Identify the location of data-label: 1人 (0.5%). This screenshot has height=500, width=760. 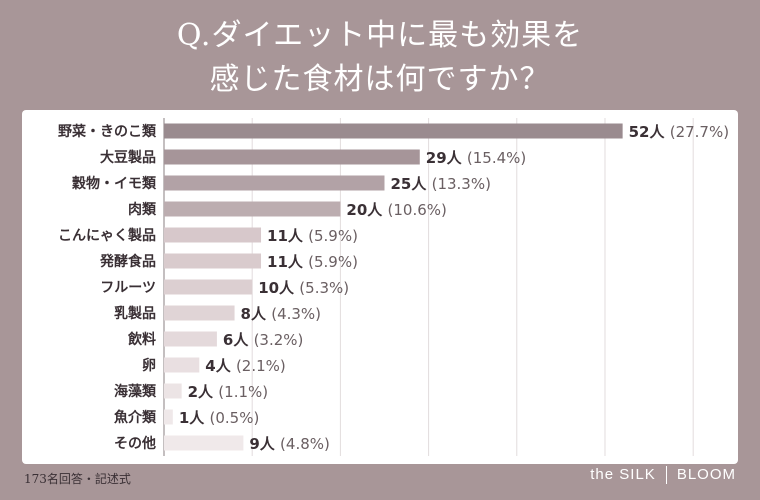
(219, 418).